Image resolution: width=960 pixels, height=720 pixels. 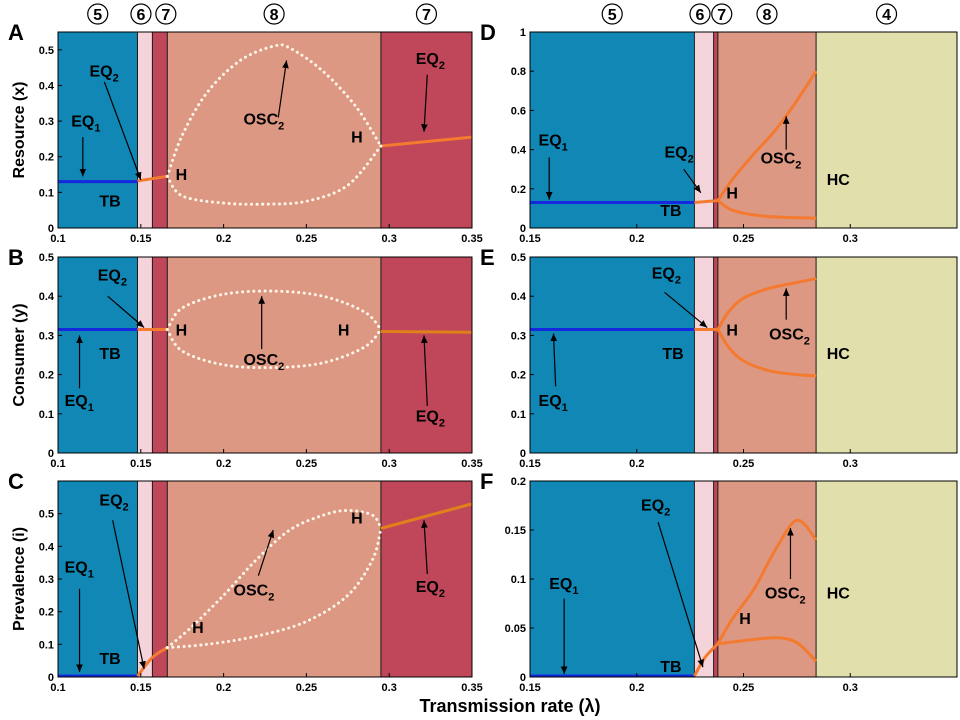 What do you see at coordinates (57, 688) in the screenshot?
I see `x-tick-label: 0.1` at bounding box center [57, 688].